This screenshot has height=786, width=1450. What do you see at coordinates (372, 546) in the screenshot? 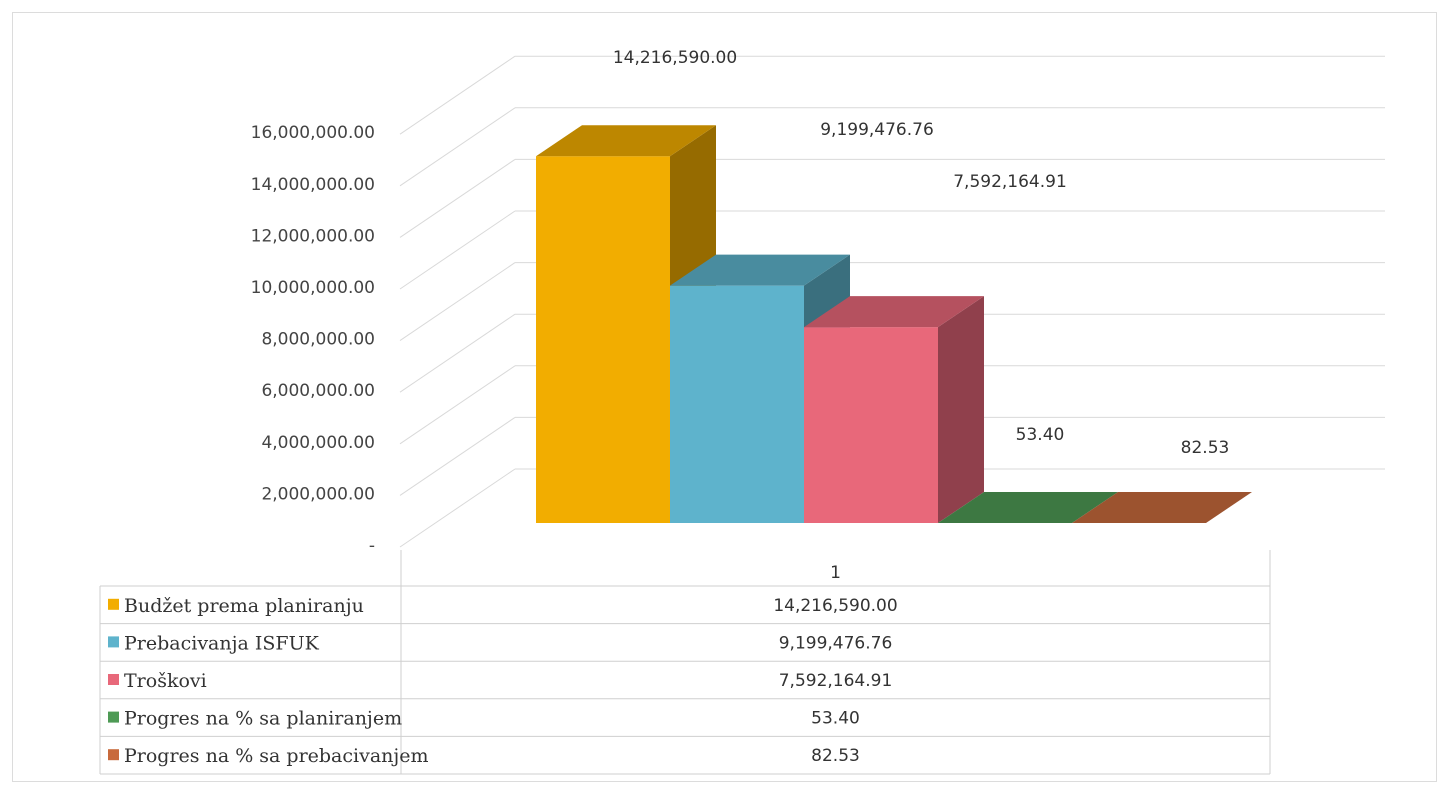
I see `y-tick-label: -` at bounding box center [372, 546].